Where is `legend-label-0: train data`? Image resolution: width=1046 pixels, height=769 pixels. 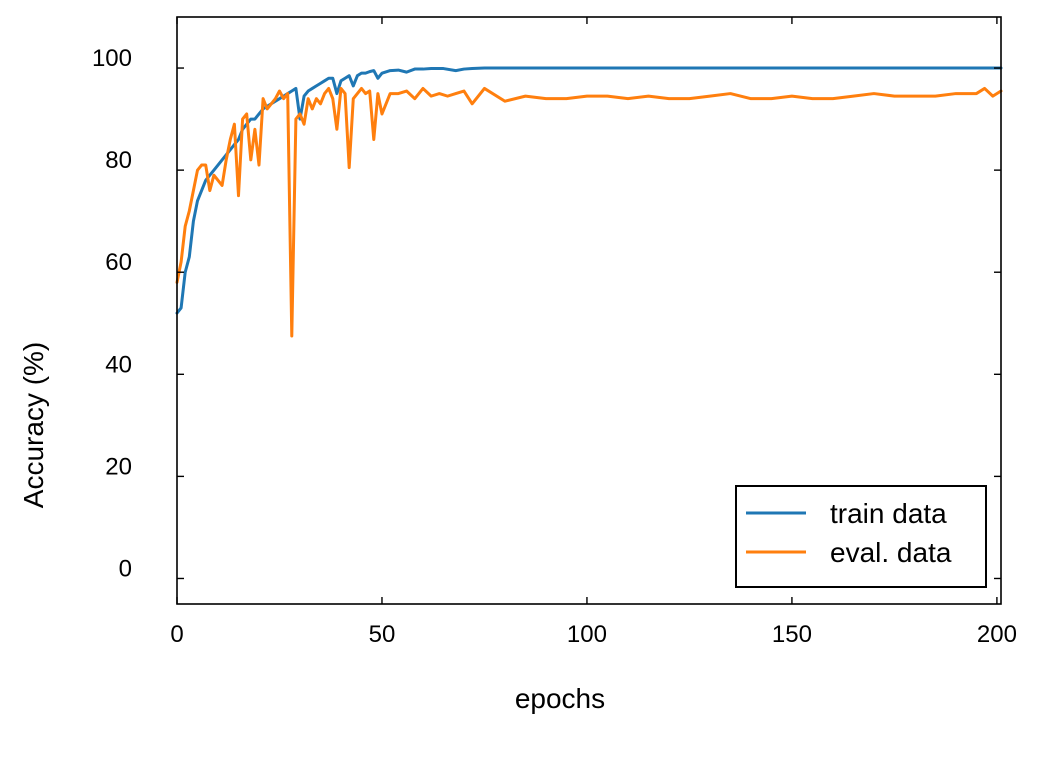 legend-label-0: train data is located at coordinates (888, 513).